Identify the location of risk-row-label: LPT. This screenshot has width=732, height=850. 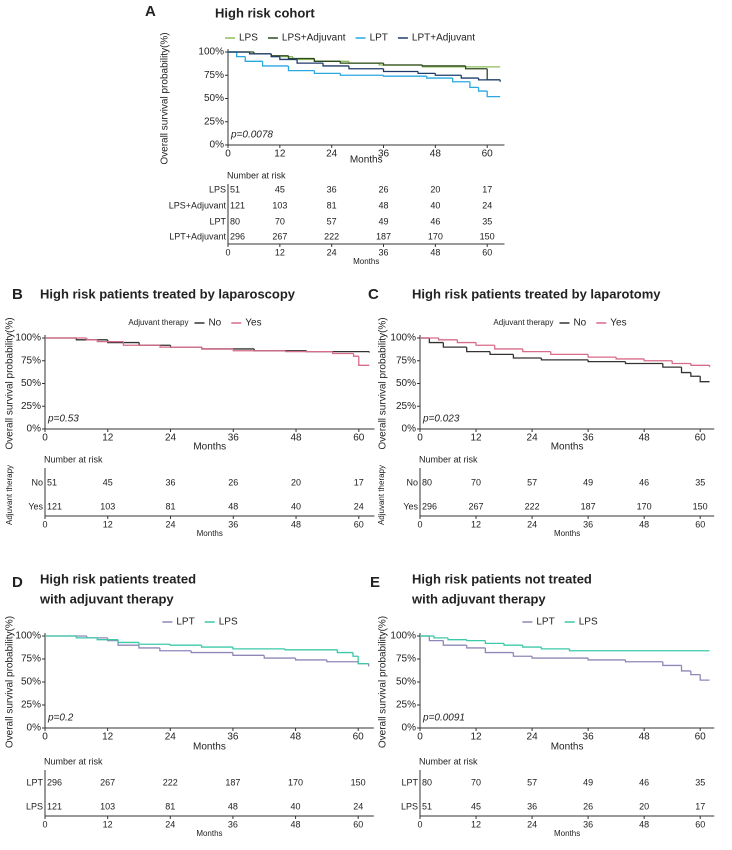
(34, 782).